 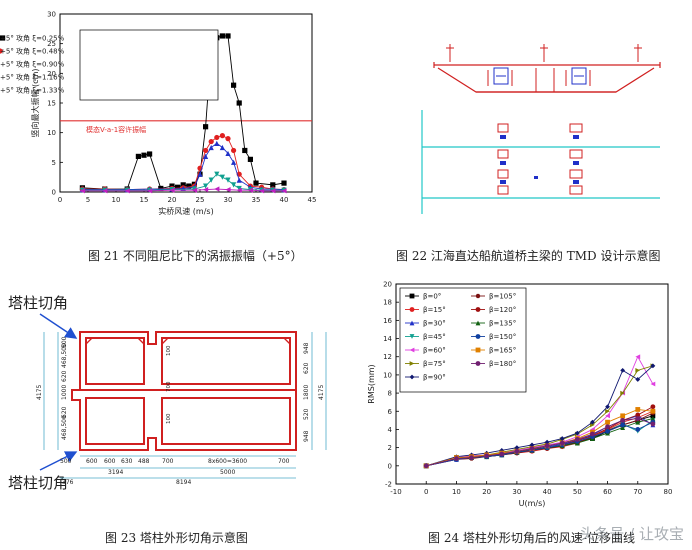 What do you see at coordinates (432, 297) in the screenshot?
I see `legend-label: β=0°` at bounding box center [432, 297].